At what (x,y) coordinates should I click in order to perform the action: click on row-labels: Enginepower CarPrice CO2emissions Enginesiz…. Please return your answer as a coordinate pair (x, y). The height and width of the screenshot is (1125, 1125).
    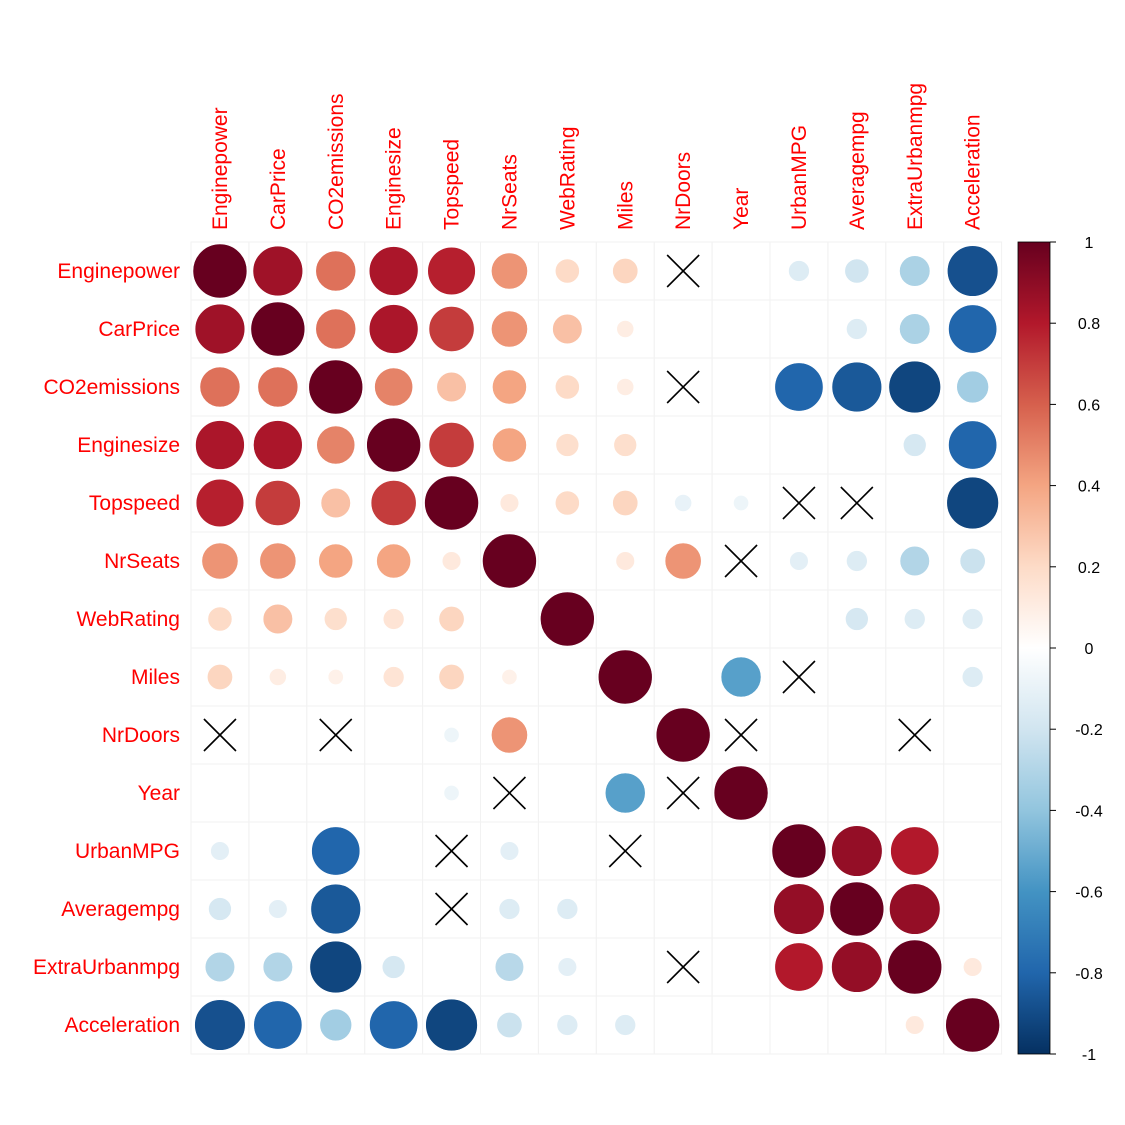
    Looking at the image, I should click on (106, 648).